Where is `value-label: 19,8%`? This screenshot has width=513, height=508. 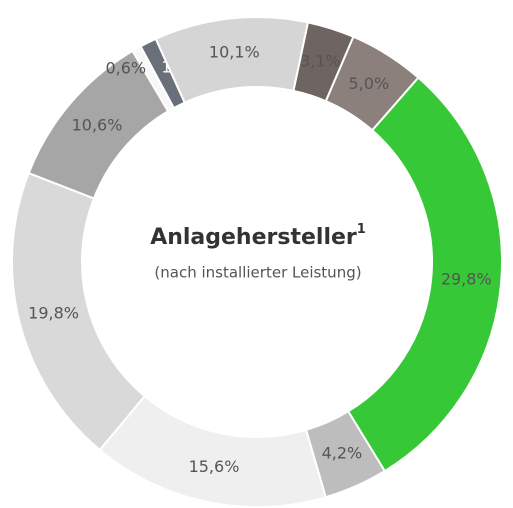
value-label: 19,8% is located at coordinates (53, 313).